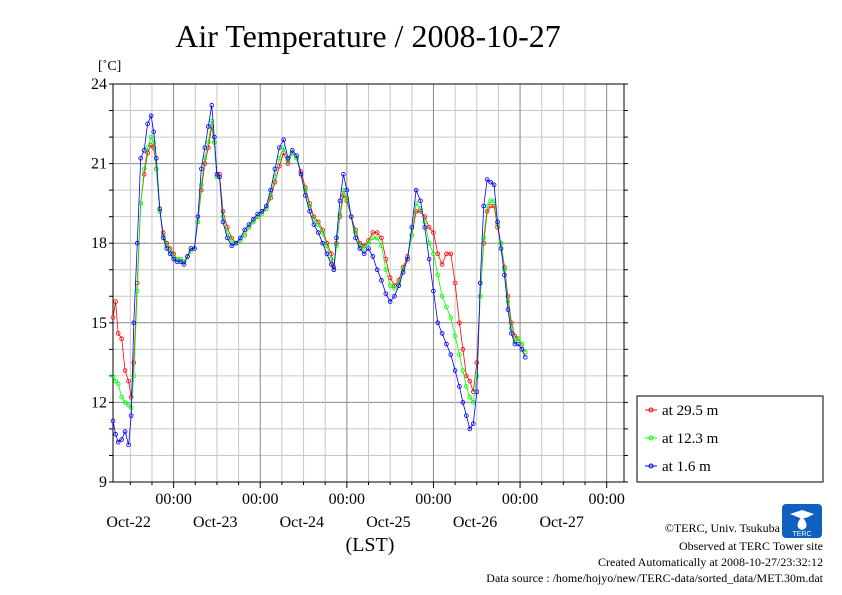  What do you see at coordinates (802, 523) in the screenshot?
I see `logo-drop-icon` at bounding box center [802, 523].